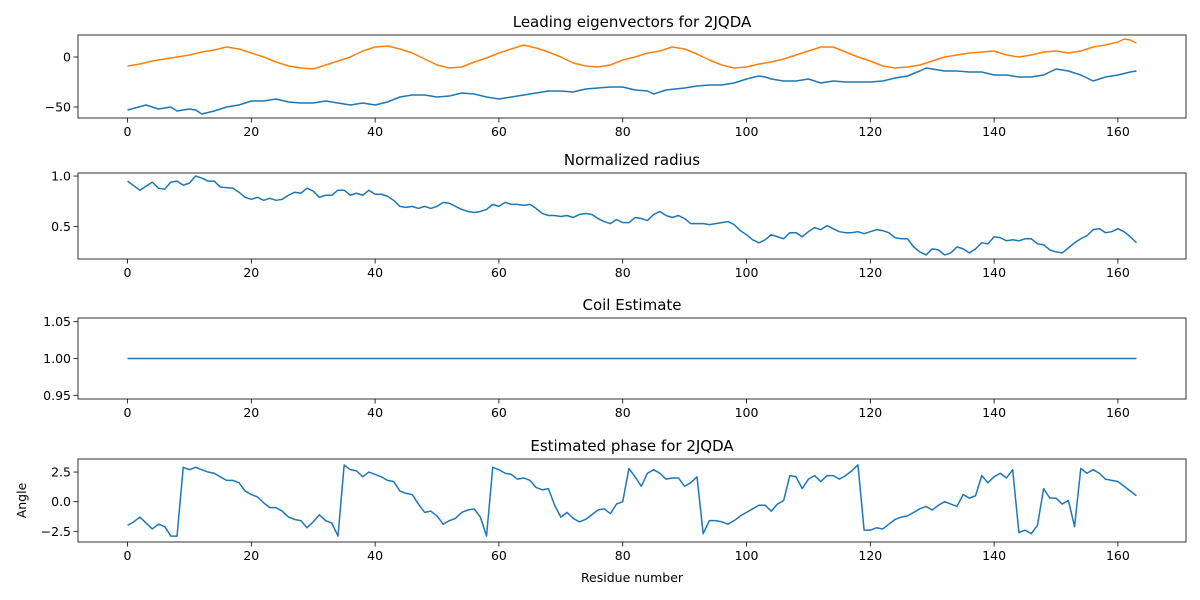 The image size is (1200, 600). Describe the element at coordinates (1118, 272) in the screenshot. I see `panel-2-x-tick-label: 160` at that location.